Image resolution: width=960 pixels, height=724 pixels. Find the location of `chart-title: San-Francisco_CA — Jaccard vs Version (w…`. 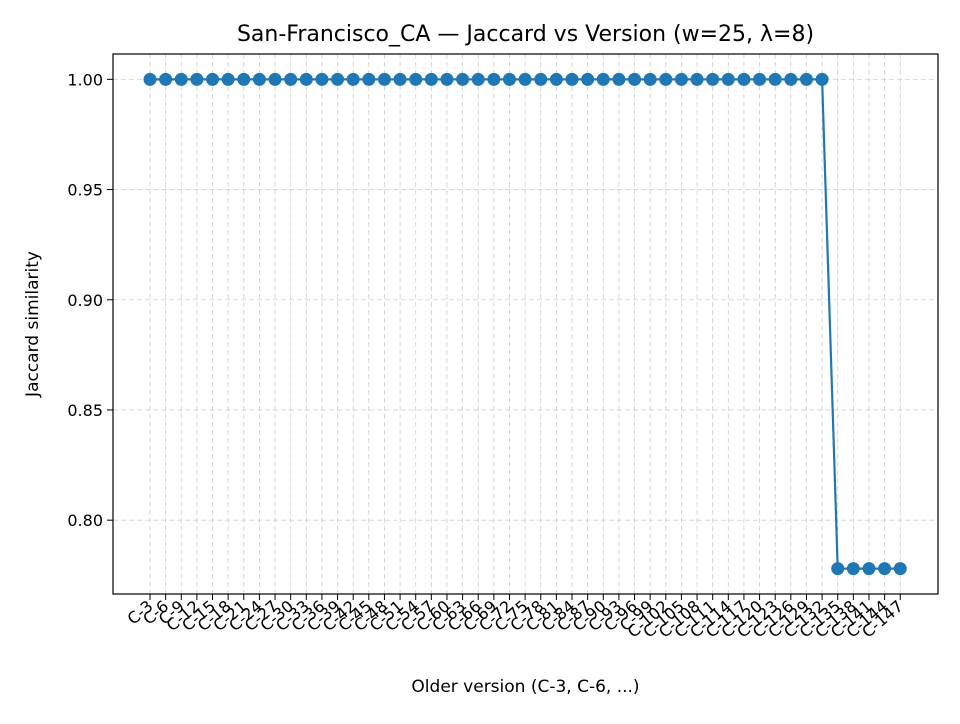

chart-title: San-Francisco_CA — Jaccard vs Version (w… is located at coordinates (525, 34).